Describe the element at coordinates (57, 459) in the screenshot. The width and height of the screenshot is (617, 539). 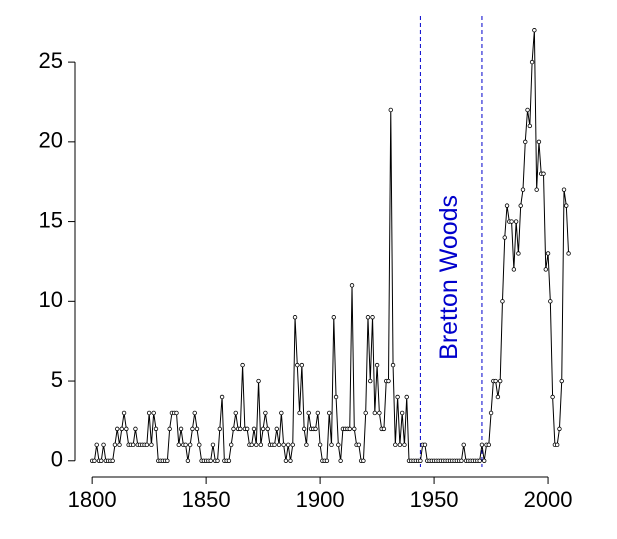
I see `y-tick-label: 0` at that location.